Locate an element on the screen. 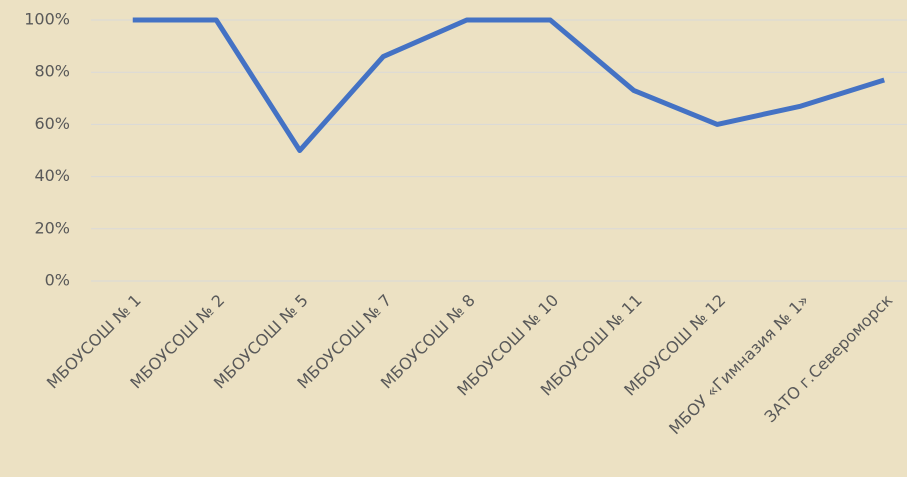 The width and height of the screenshot is (907, 477). y-tick-label: 20% is located at coordinates (52, 227).